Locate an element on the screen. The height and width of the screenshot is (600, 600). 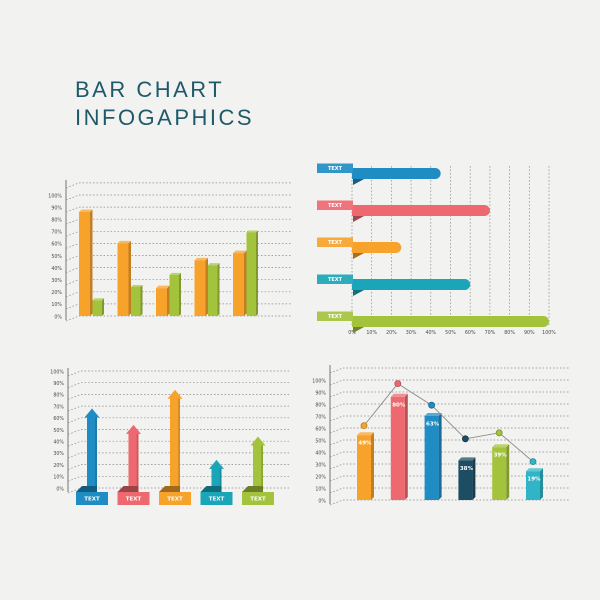
tab-fold is located at coordinates (359, 255).